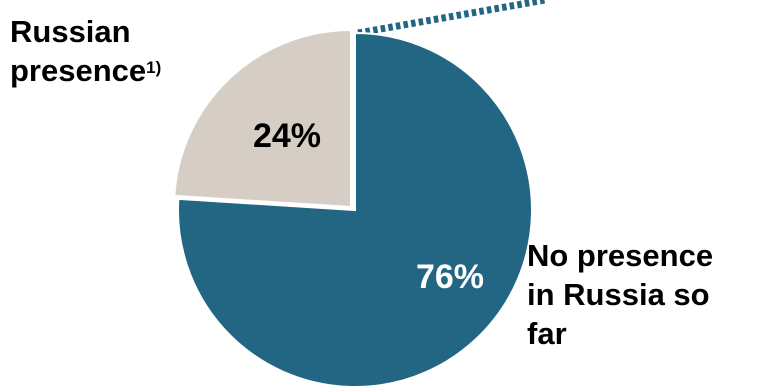  What do you see at coordinates (154, 67) in the screenshot?
I see `footnote-marker: 1)` at bounding box center [154, 67].